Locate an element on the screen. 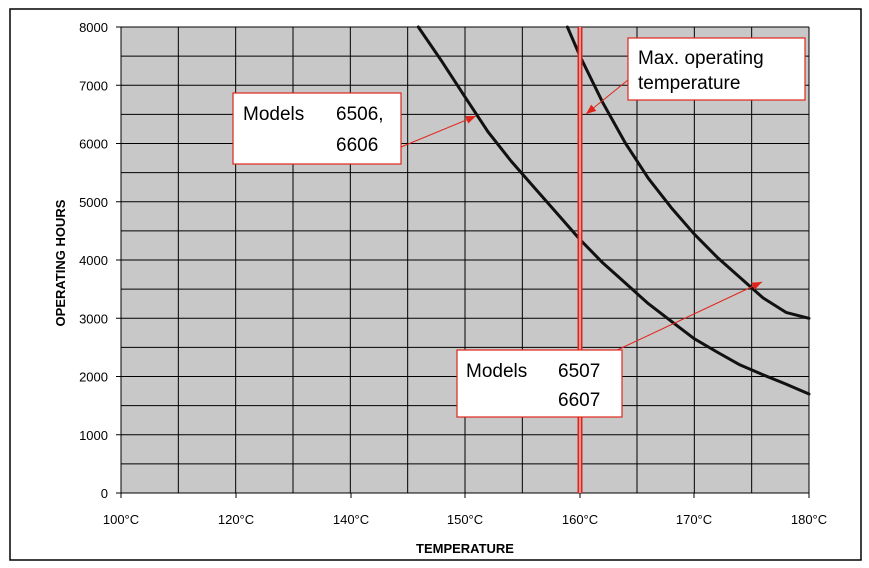 This screenshot has height=568, width=869. leader-series-1-head is located at coordinates (470, 120).